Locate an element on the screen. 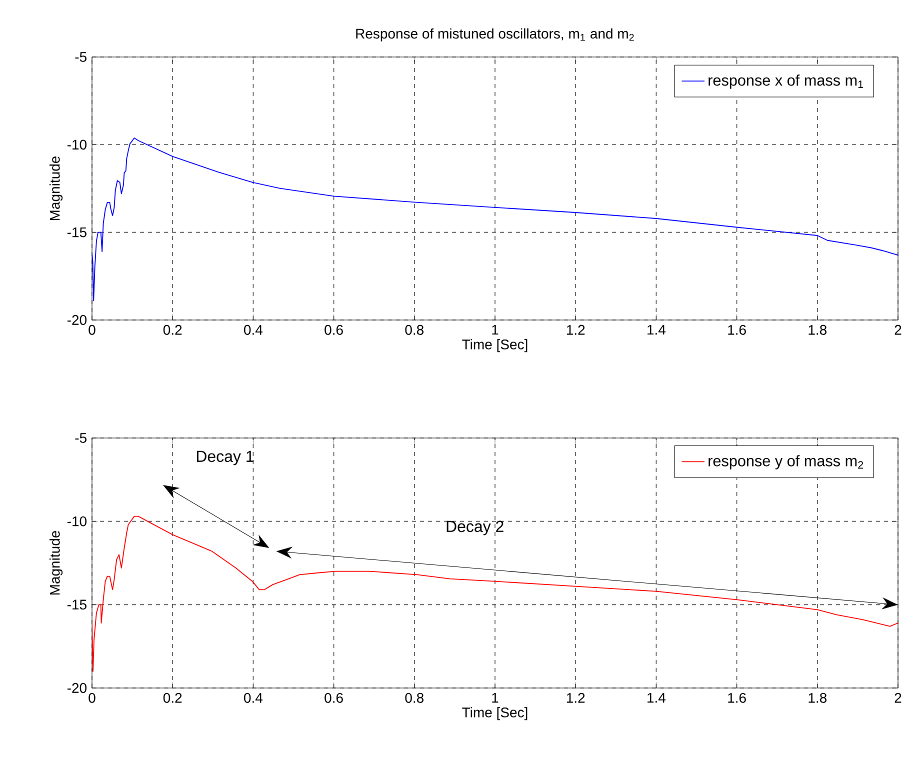  legend-label: response x of mass m$_{1}$ is located at coordinates (786, 81).